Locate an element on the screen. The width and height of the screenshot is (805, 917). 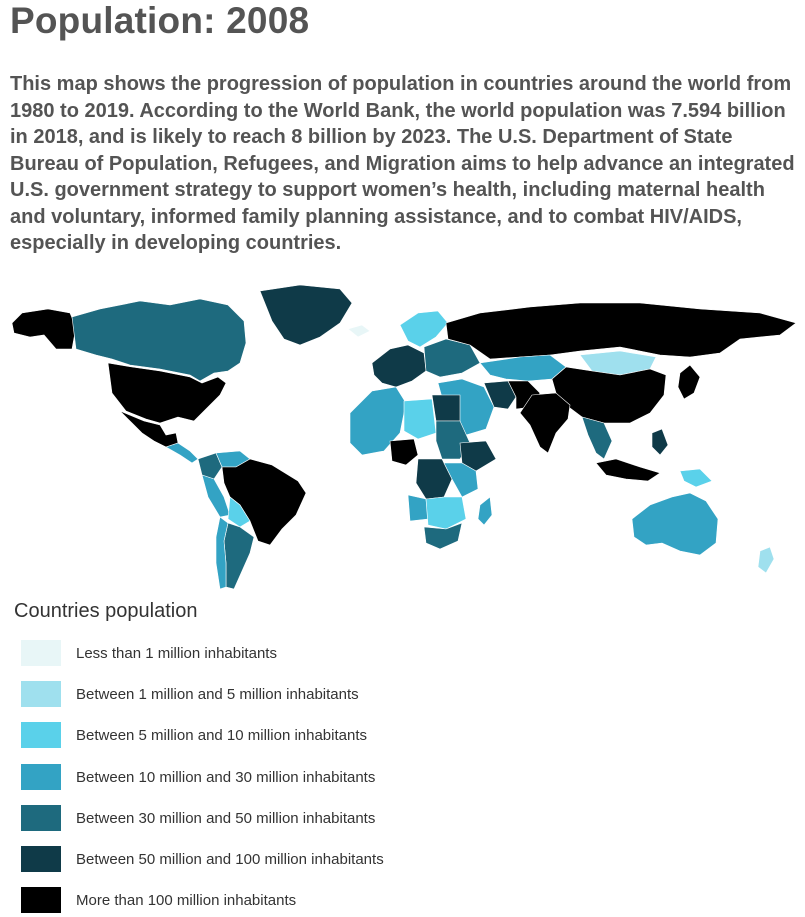
region-ethiopia: Ethiopia is located at coordinates (478, 456).